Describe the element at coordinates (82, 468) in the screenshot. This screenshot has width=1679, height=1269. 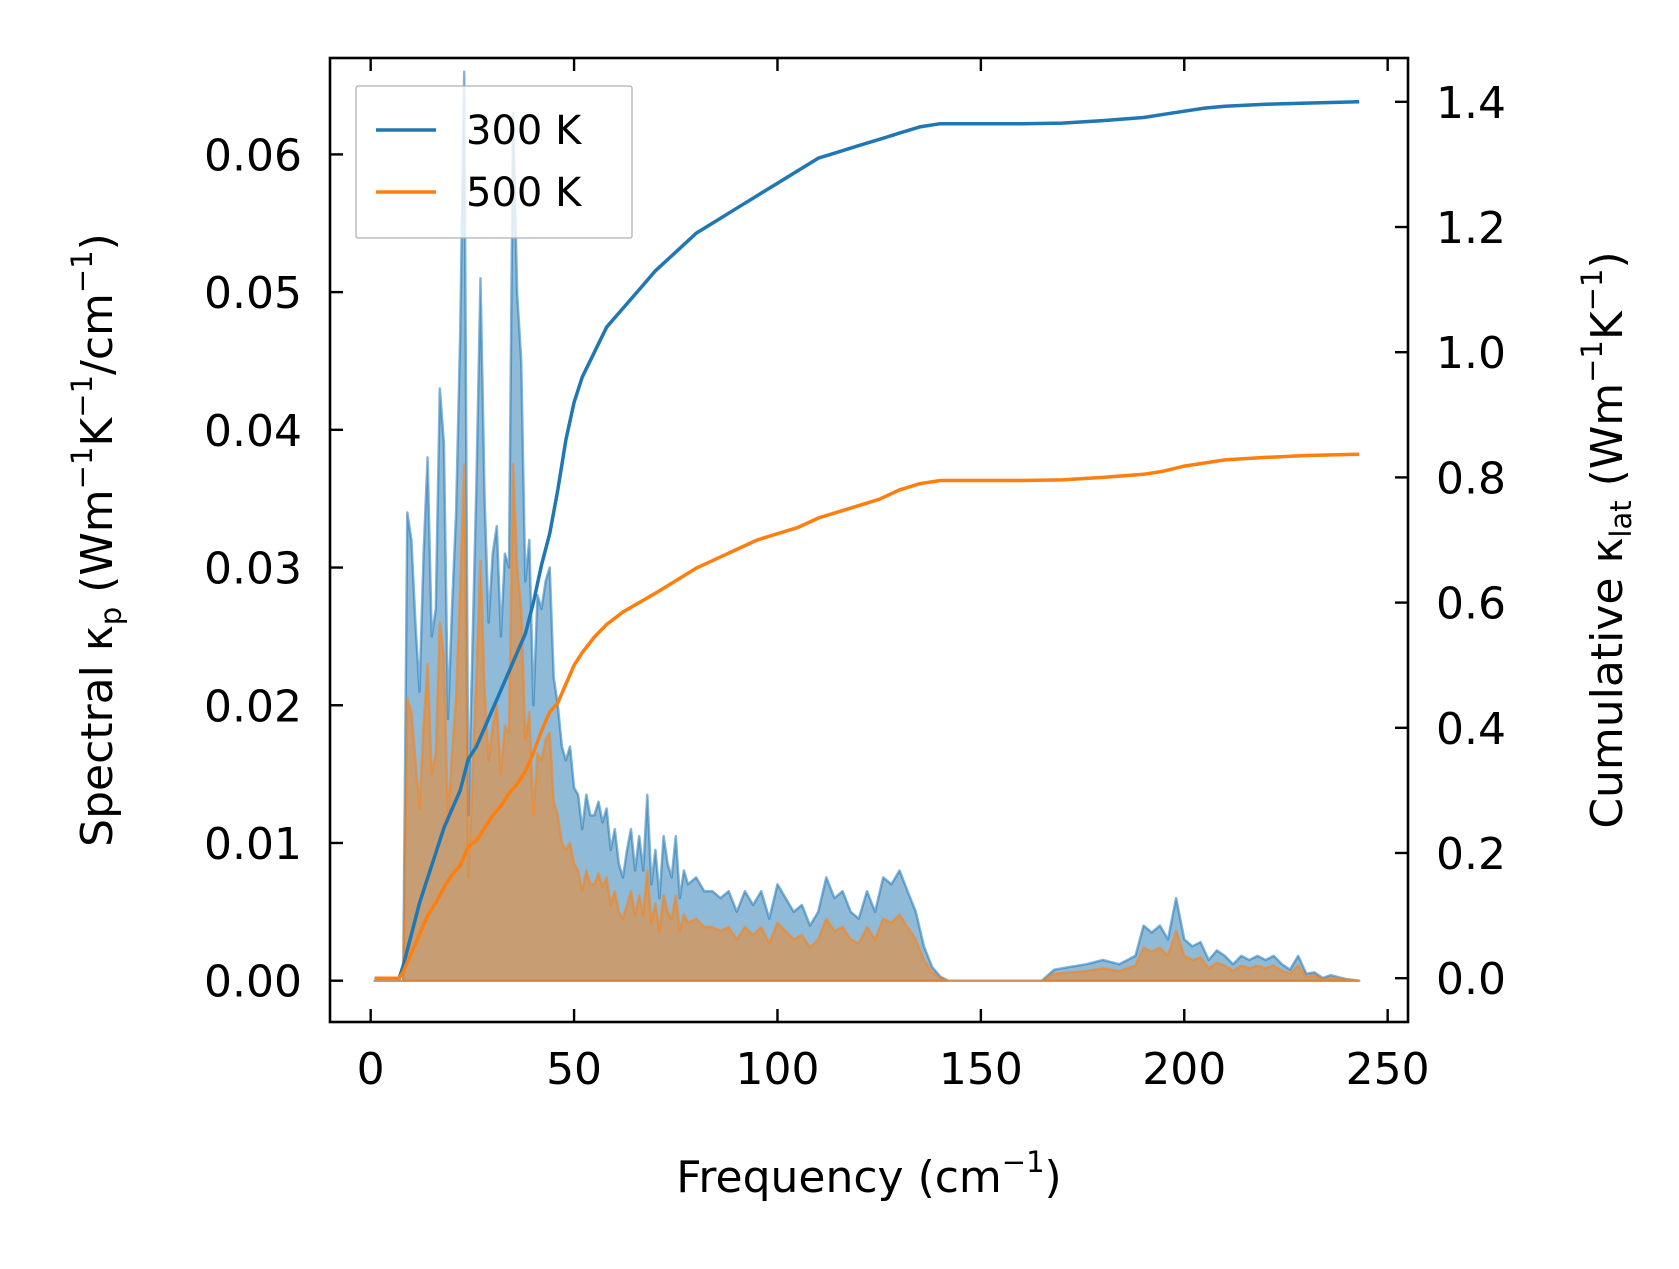
I see `yl-sup1: −1` at that location.